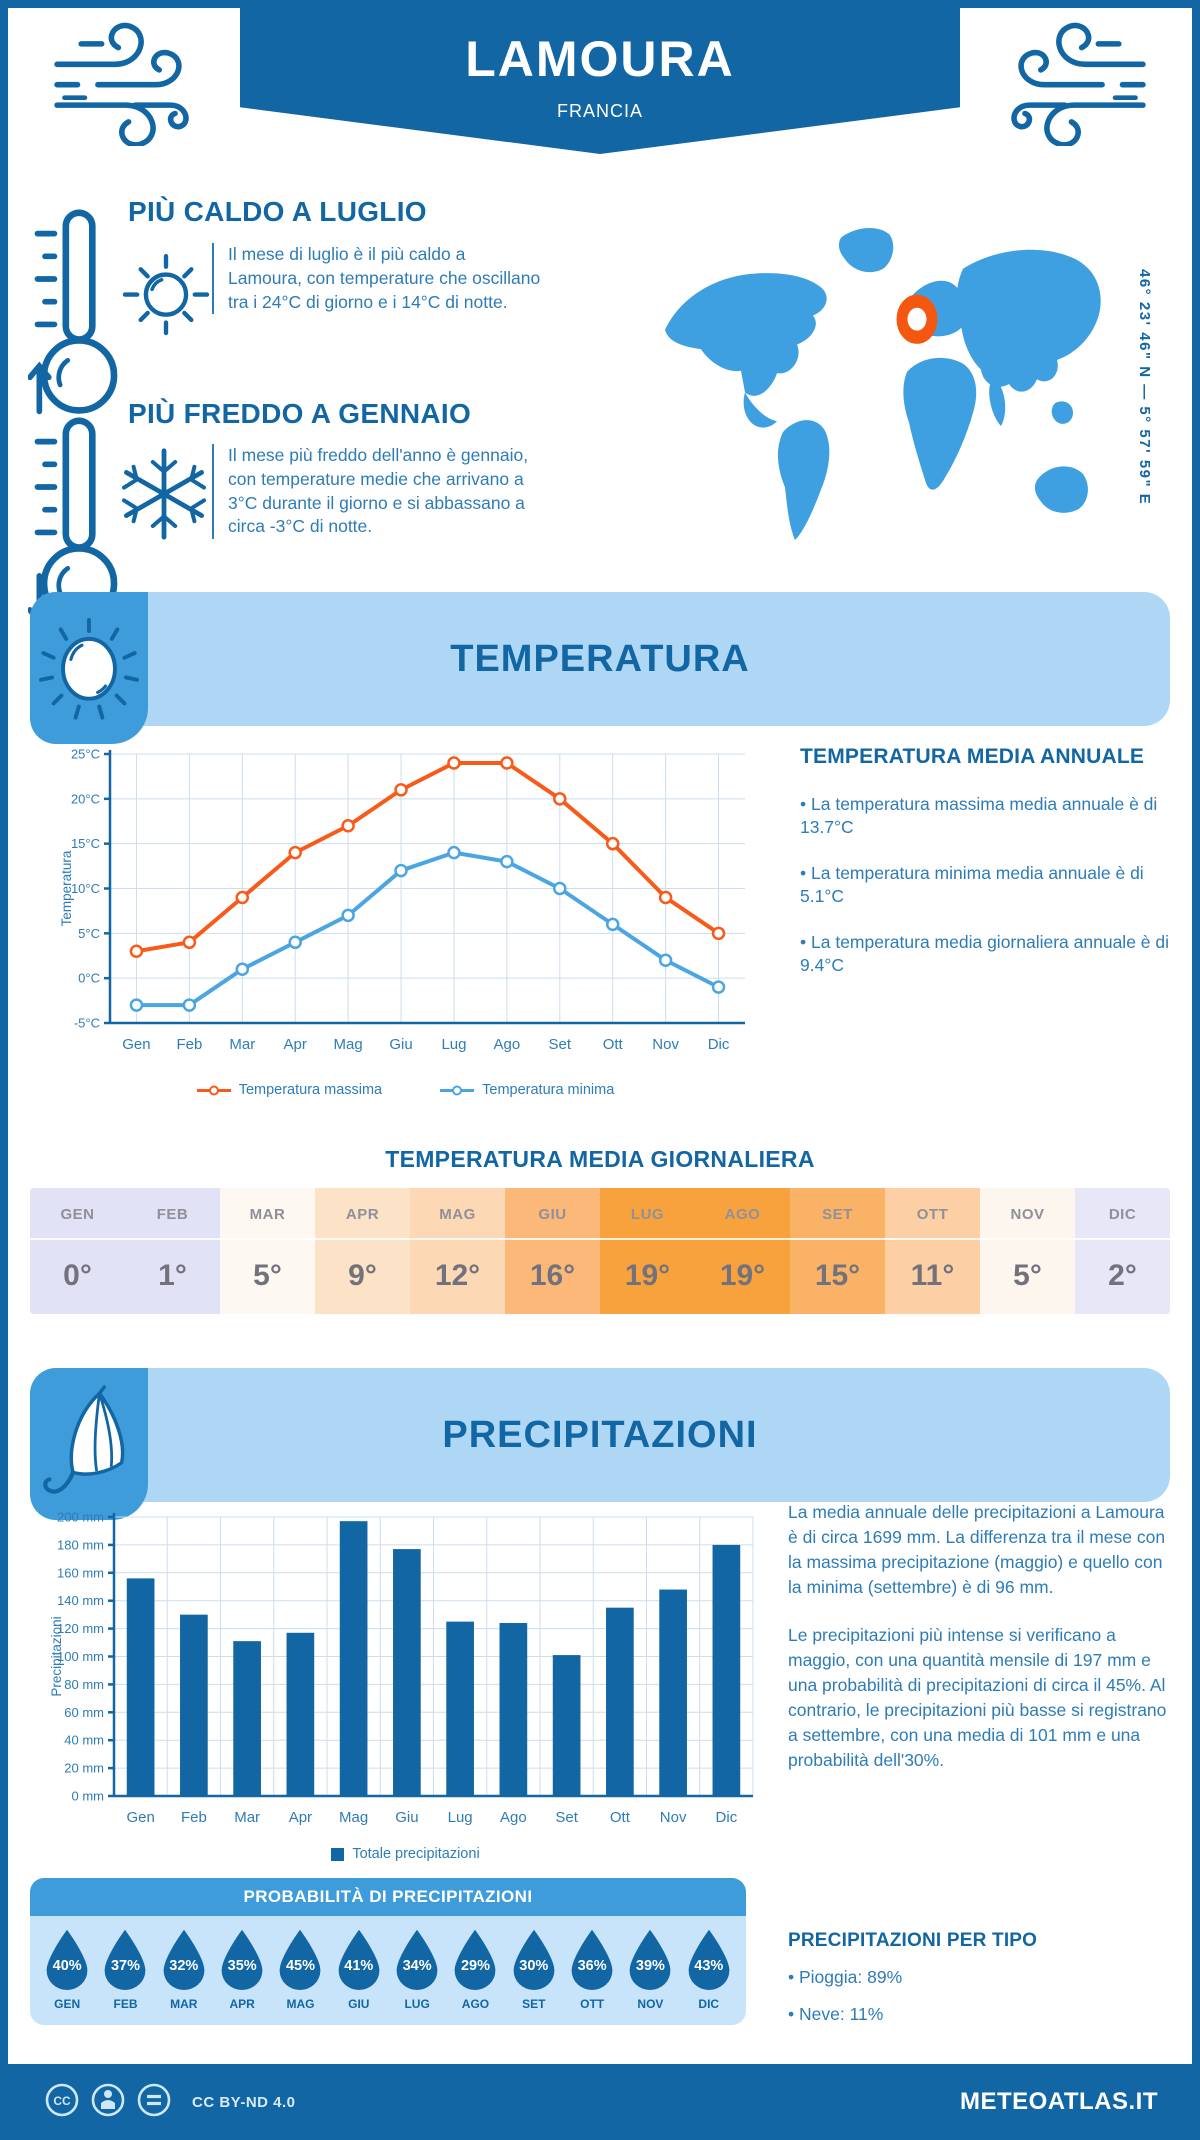 This screenshot has width=1200, height=2140. I want to click on temp-table-column: FEB 1°, so click(172, 1251).